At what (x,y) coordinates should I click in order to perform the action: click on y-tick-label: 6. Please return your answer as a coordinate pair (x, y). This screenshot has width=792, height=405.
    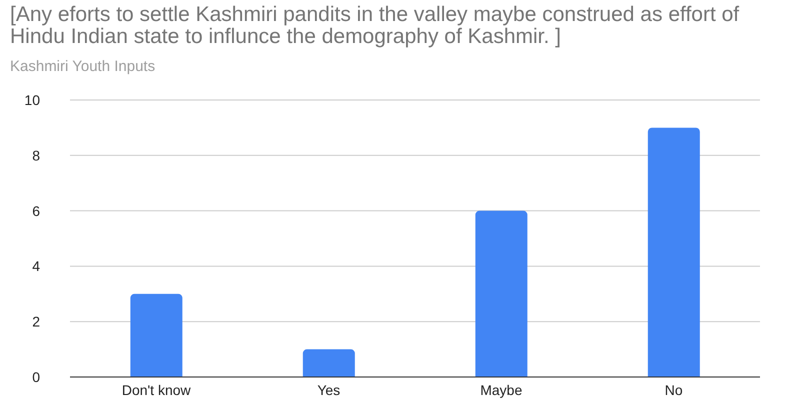
    Looking at the image, I should click on (36, 210).